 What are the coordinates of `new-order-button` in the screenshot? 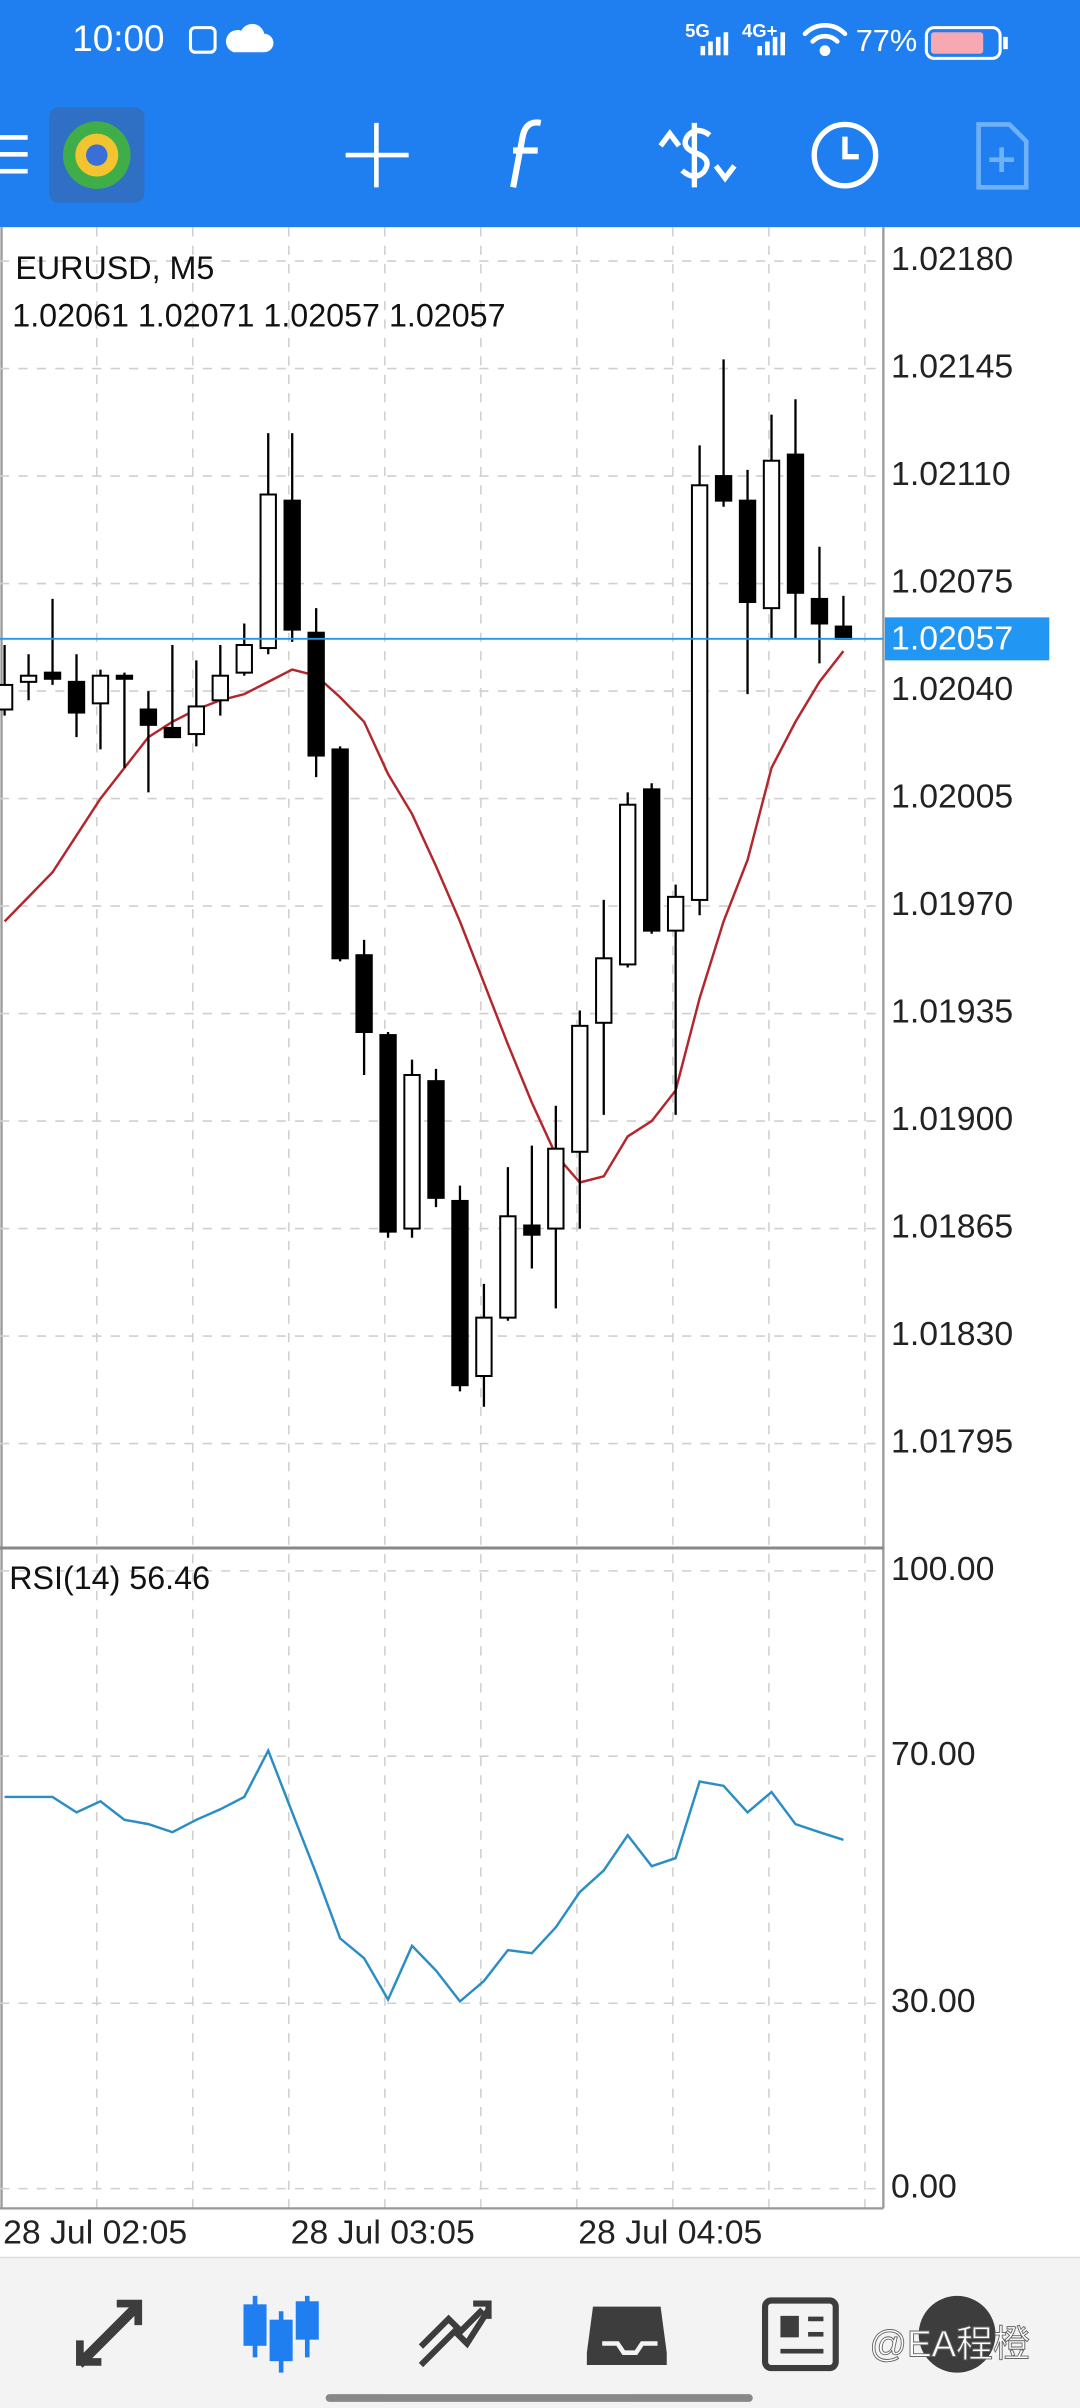 It's located at (1002, 156).